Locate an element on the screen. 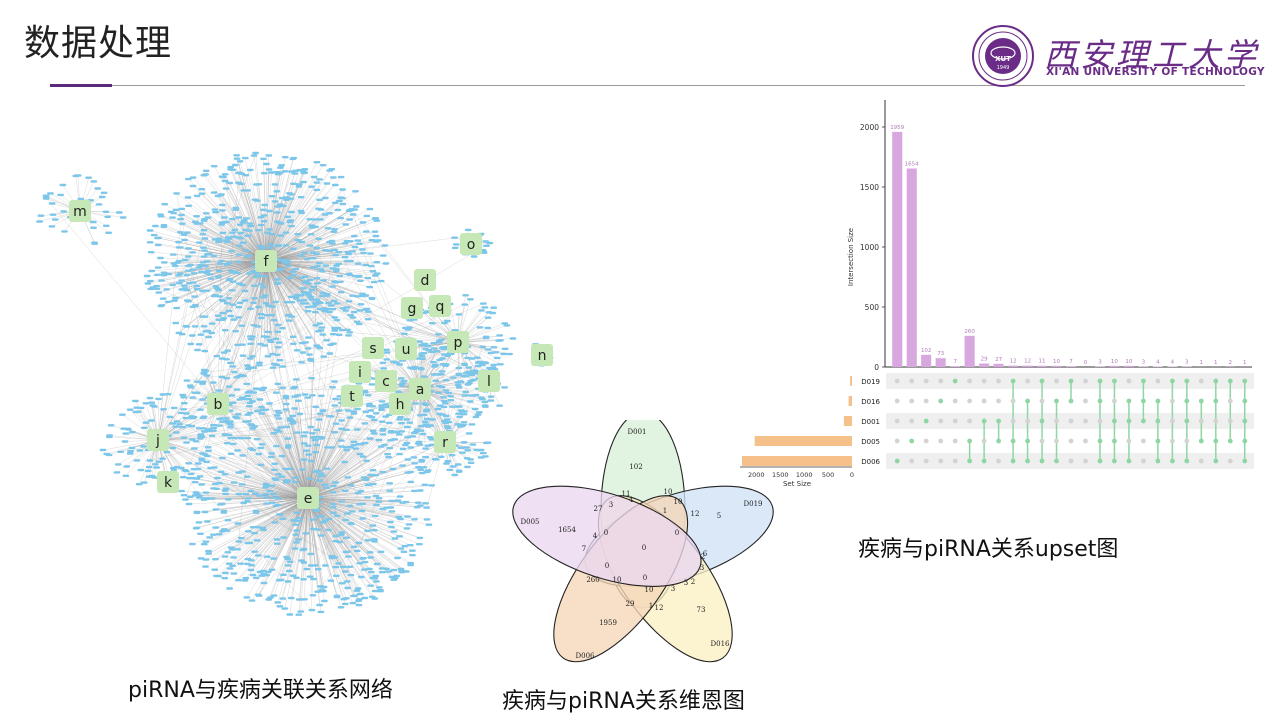 Image resolution: width=1285 pixels, height=722 pixels. venn-caption: 疾病与piRNA关系维恩图 is located at coordinates (623, 701).